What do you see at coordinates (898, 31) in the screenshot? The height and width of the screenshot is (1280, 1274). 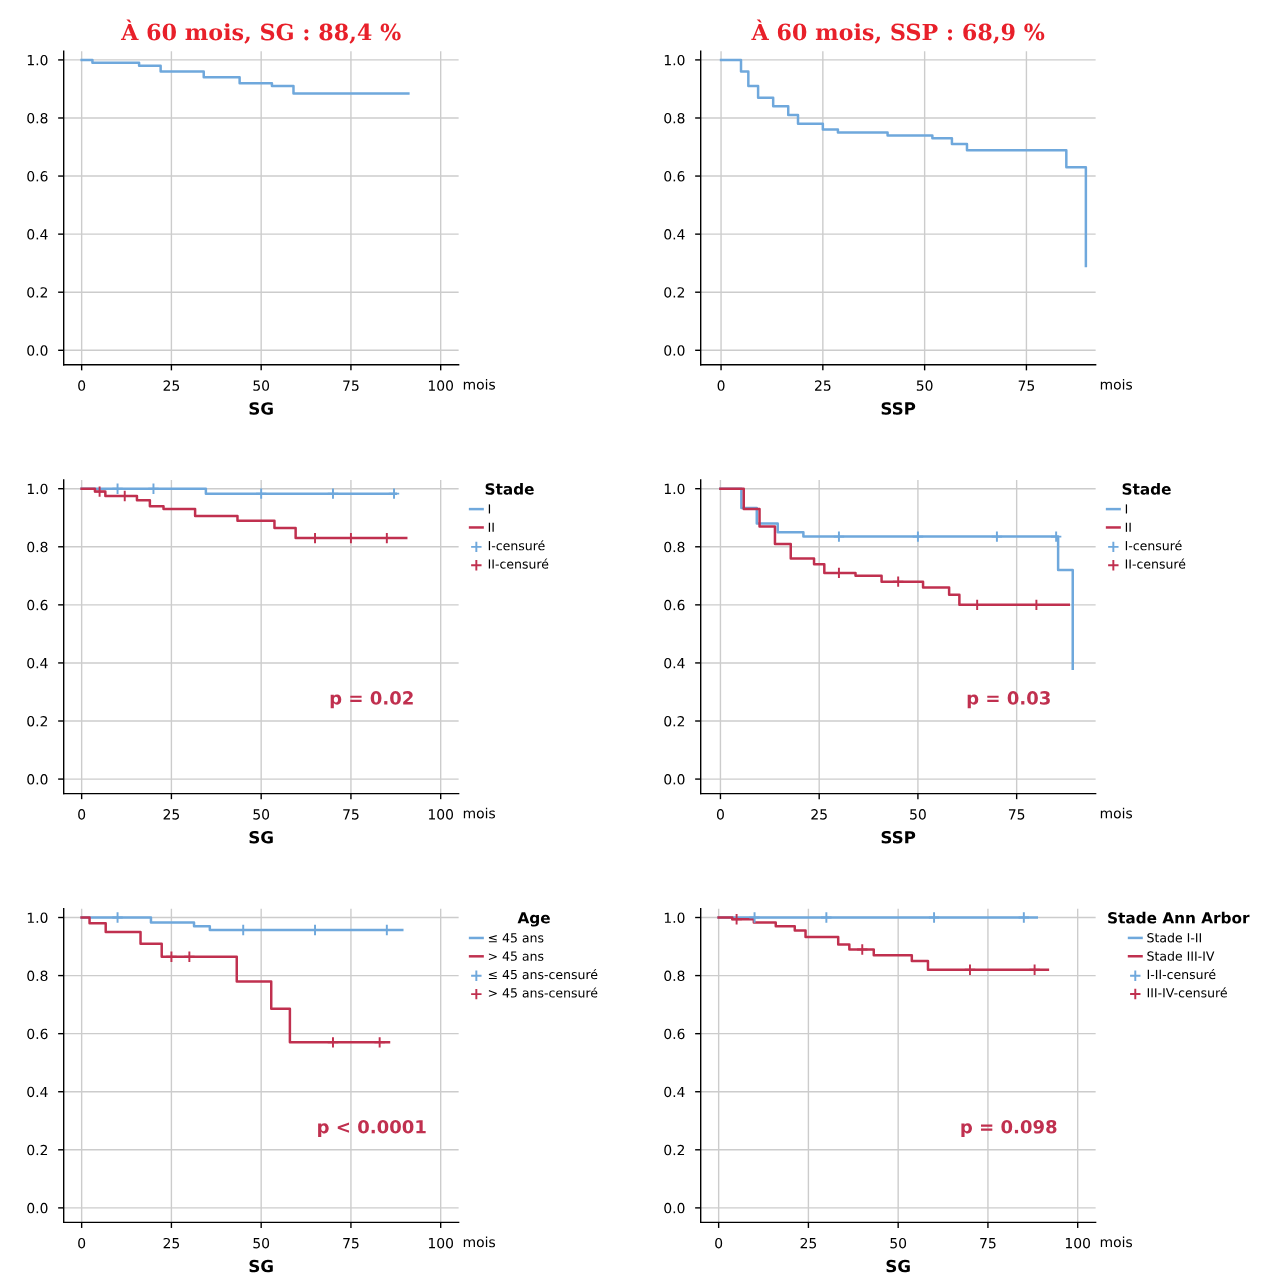 I see `chart-title: À 60 mois, SSP : 68,9 %` at bounding box center [898, 31].